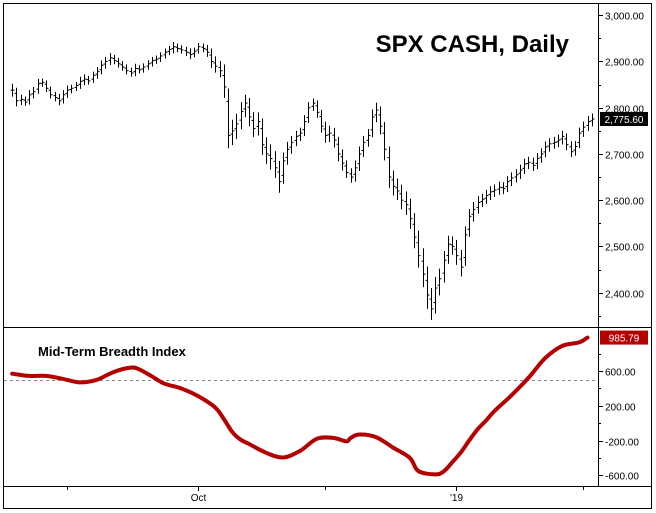 Image resolution: width=656 pixels, height=513 pixels. What do you see at coordinates (456, 498) in the screenshot?
I see `time-tick-label: '19` at bounding box center [456, 498].